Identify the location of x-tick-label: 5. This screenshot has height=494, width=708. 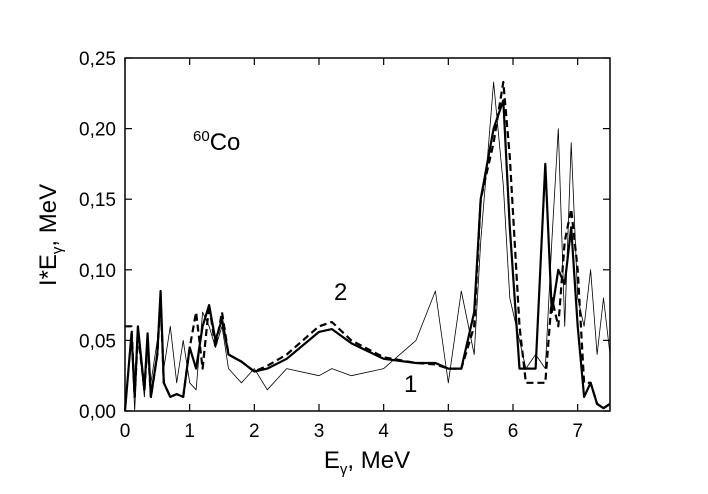
(448, 431).